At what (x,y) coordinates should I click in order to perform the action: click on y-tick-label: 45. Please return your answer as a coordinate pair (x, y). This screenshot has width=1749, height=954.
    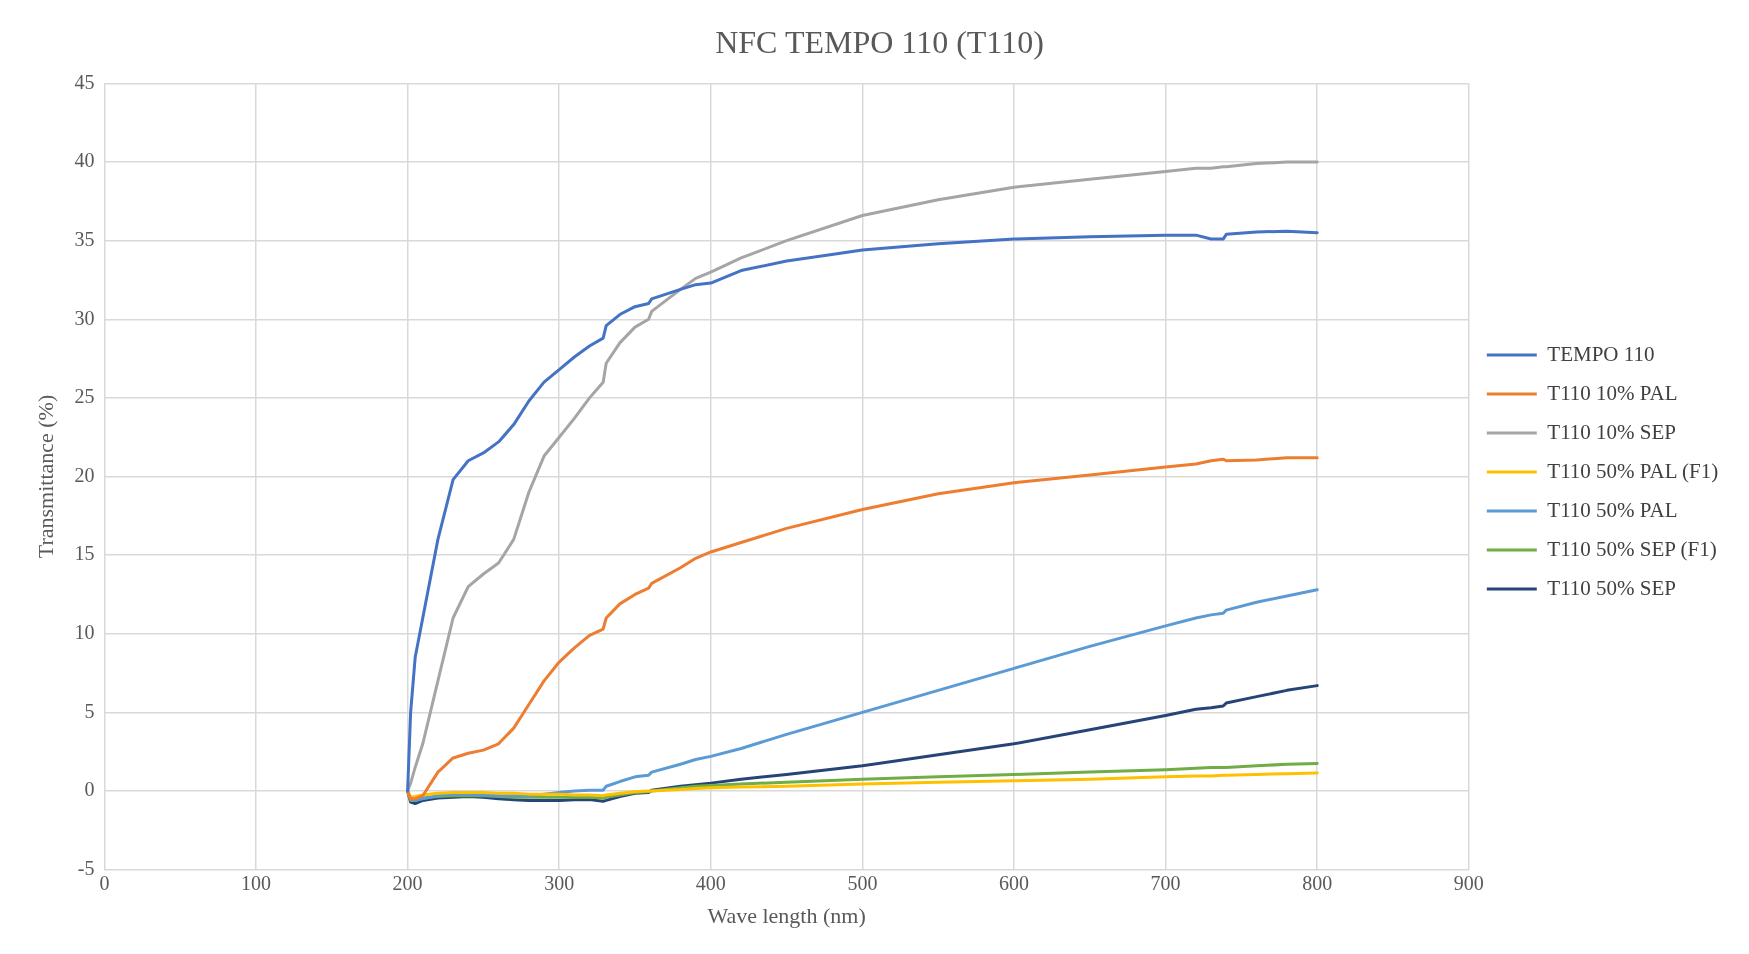
    Looking at the image, I should click on (84, 81).